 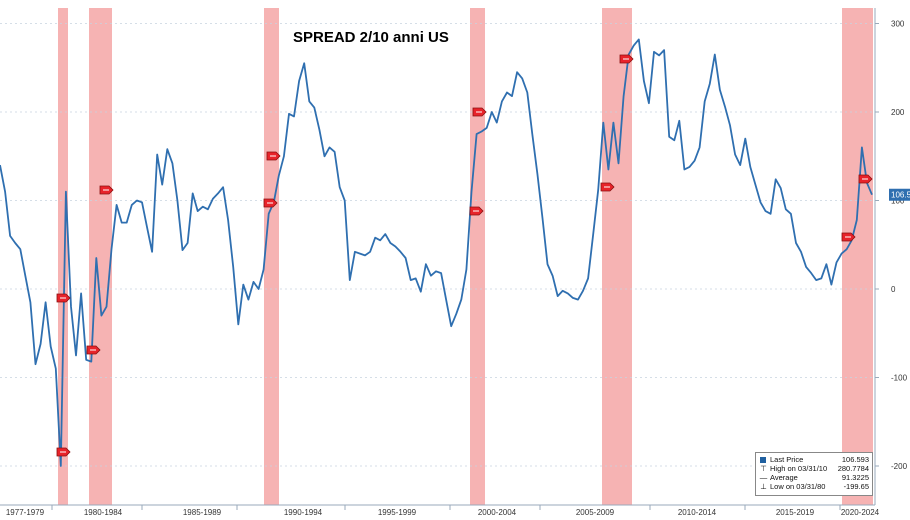 What do you see at coordinates (856, 486) in the screenshot?
I see `legend-value: -199.65` at bounding box center [856, 486].